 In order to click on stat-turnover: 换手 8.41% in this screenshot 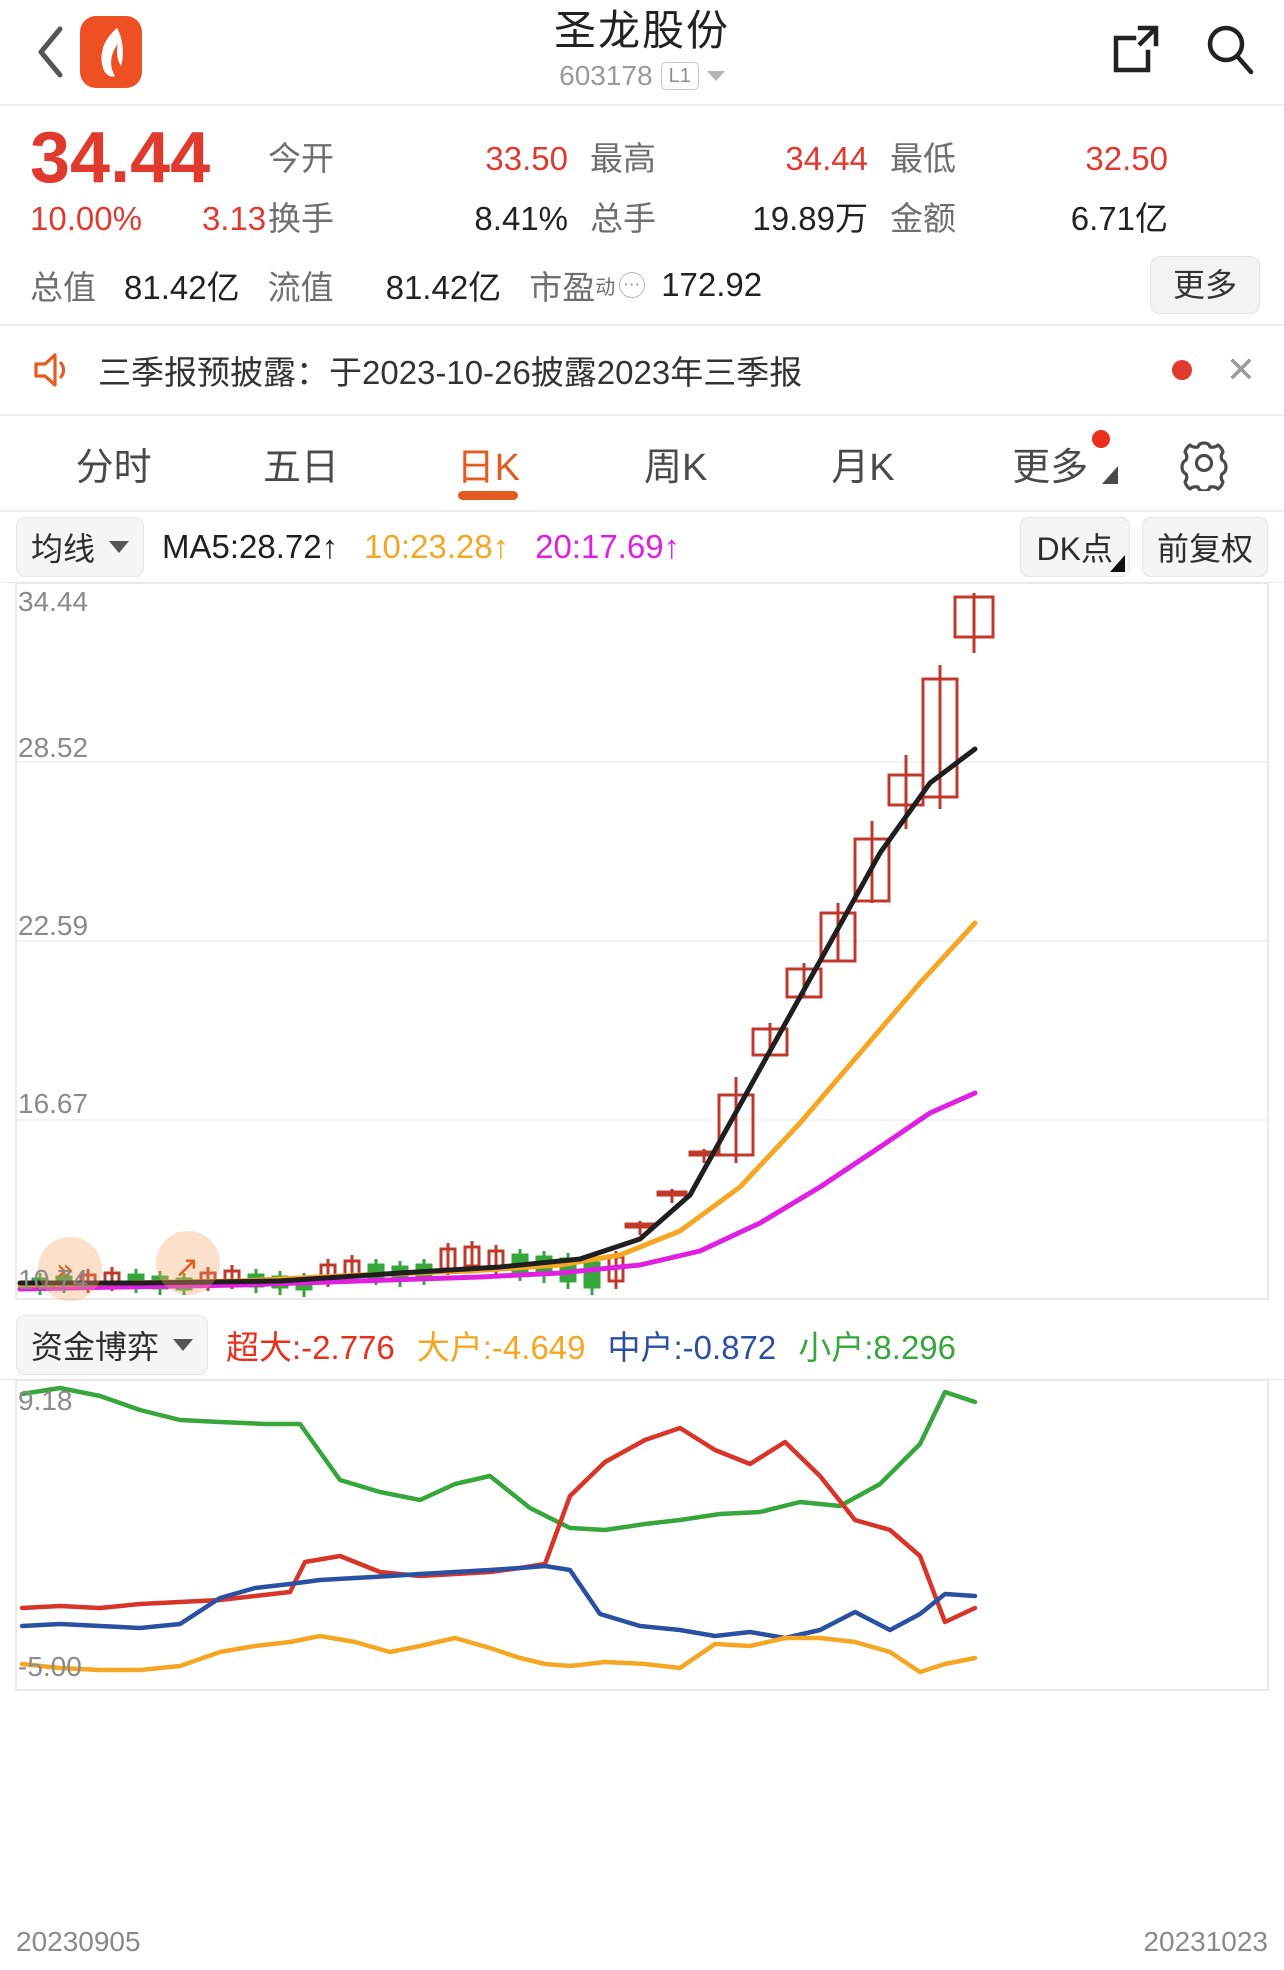, I will do `click(418, 216)`.